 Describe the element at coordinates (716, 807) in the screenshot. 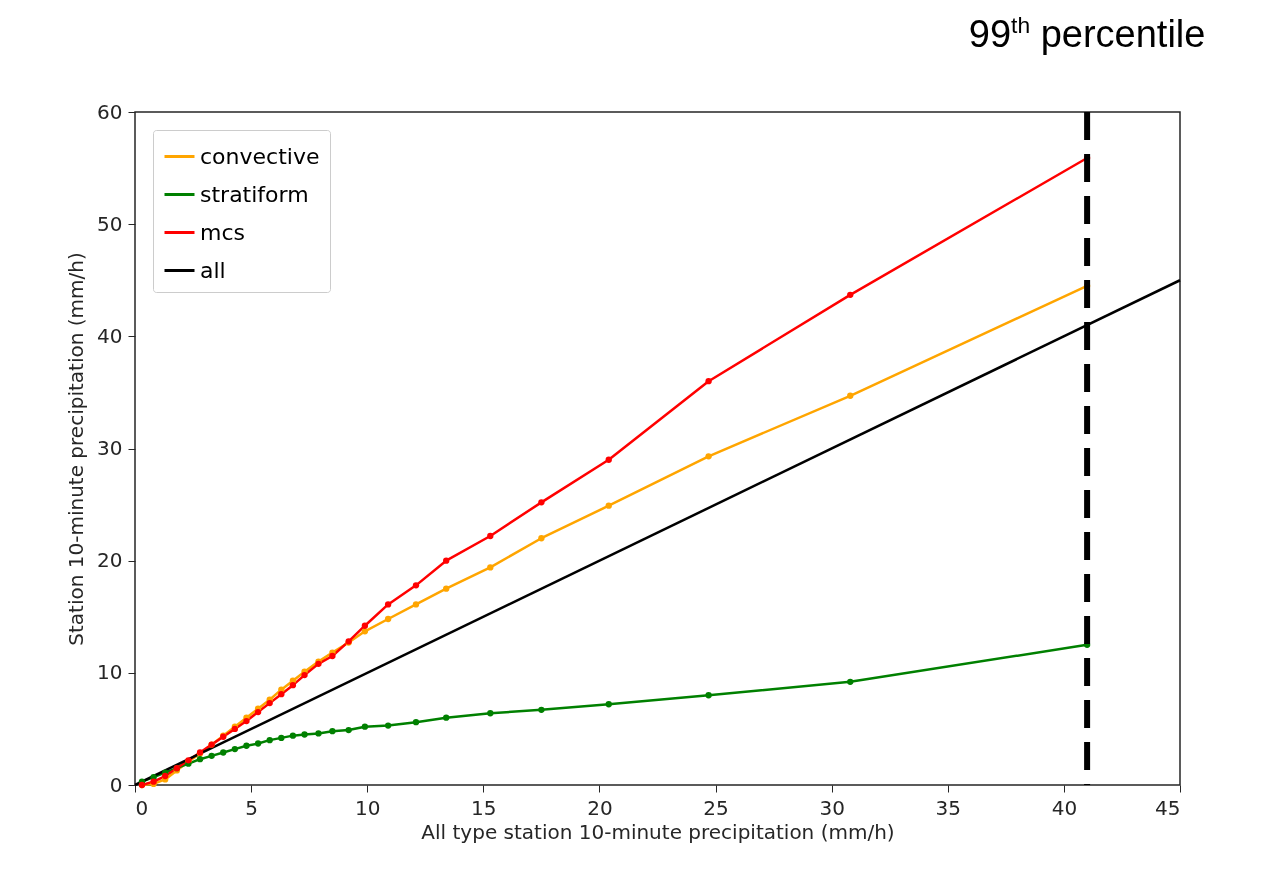

I see `x-tick-label: 25` at that location.